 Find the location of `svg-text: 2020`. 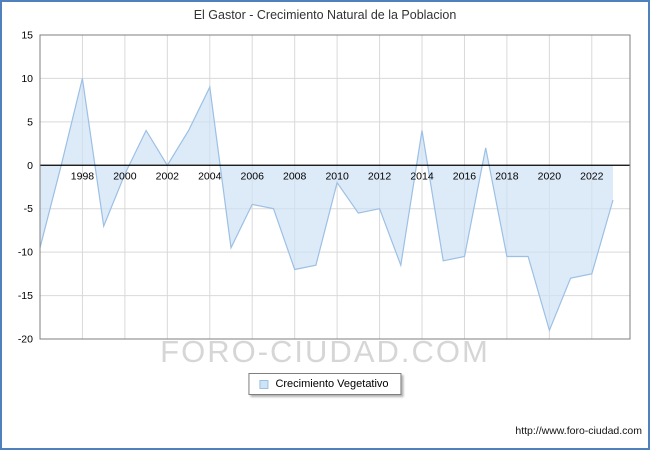

svg-text: 2020 is located at coordinates (550, 176).